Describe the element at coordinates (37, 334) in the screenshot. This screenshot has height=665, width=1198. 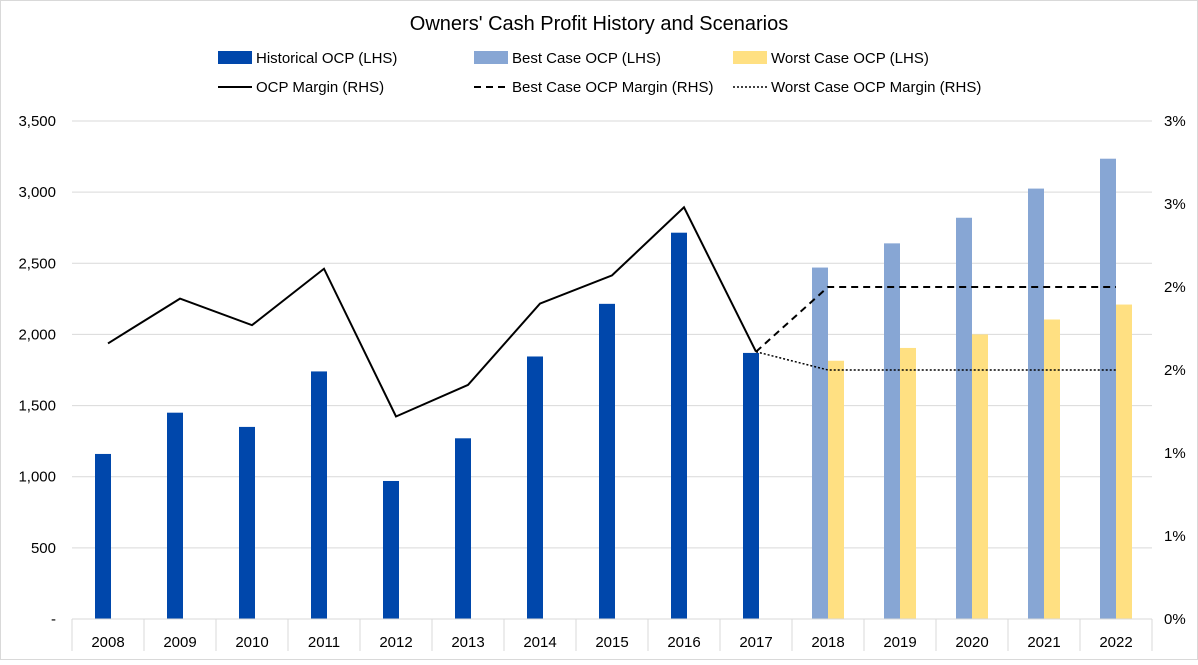
I see `y-left-tick-label: 2,000` at that location.